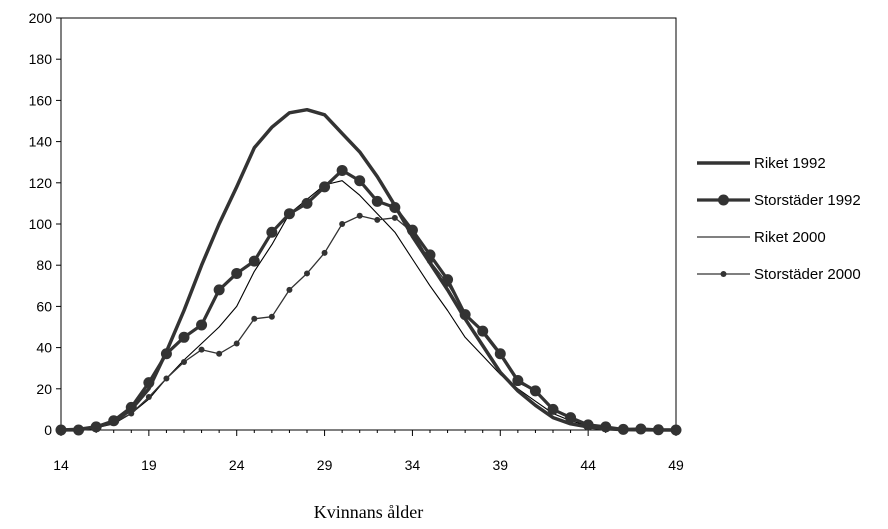  Describe the element at coordinates (44, 389) in the screenshot. I see `y-tick-label: 20` at that location.